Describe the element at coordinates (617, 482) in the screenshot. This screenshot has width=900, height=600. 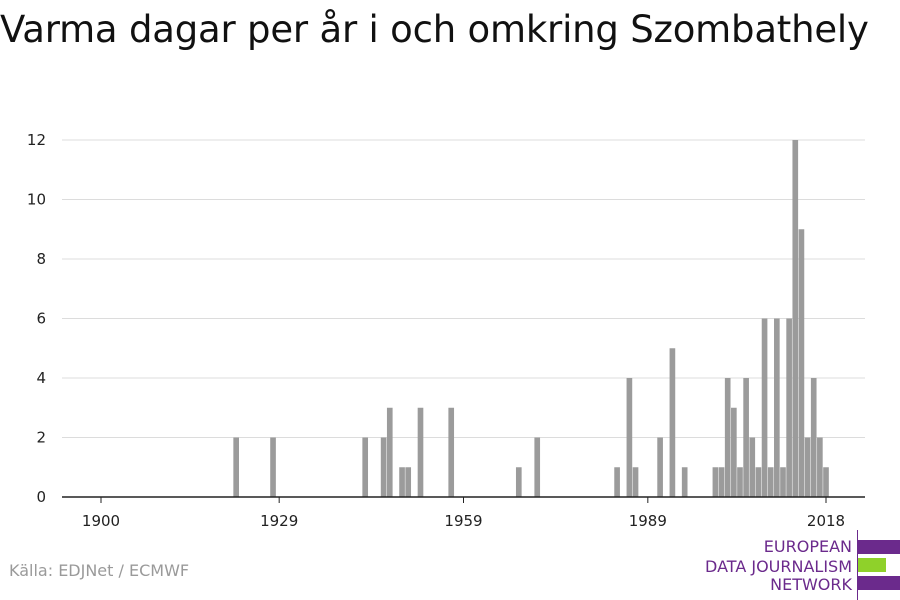
I see `bar-1984` at that location.